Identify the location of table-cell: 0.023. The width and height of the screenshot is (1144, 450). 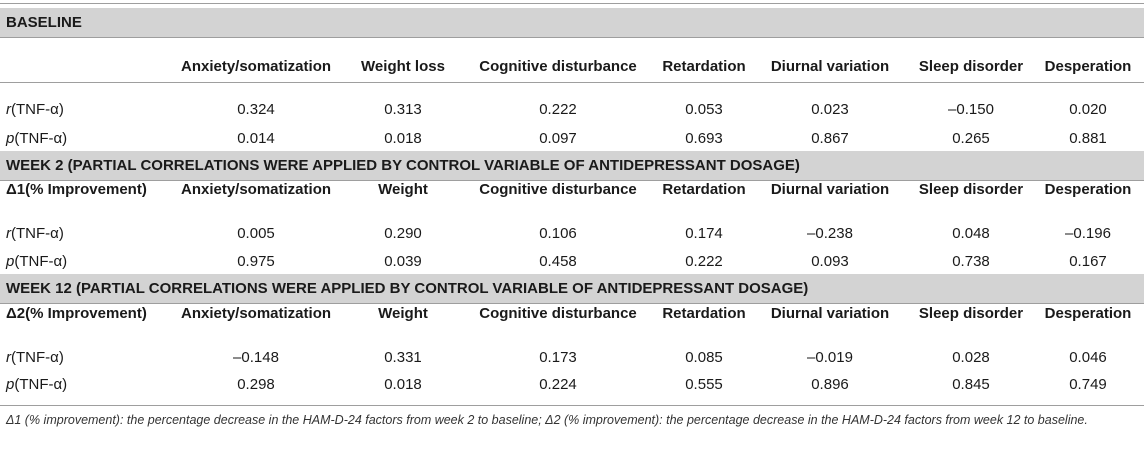
(830, 109).